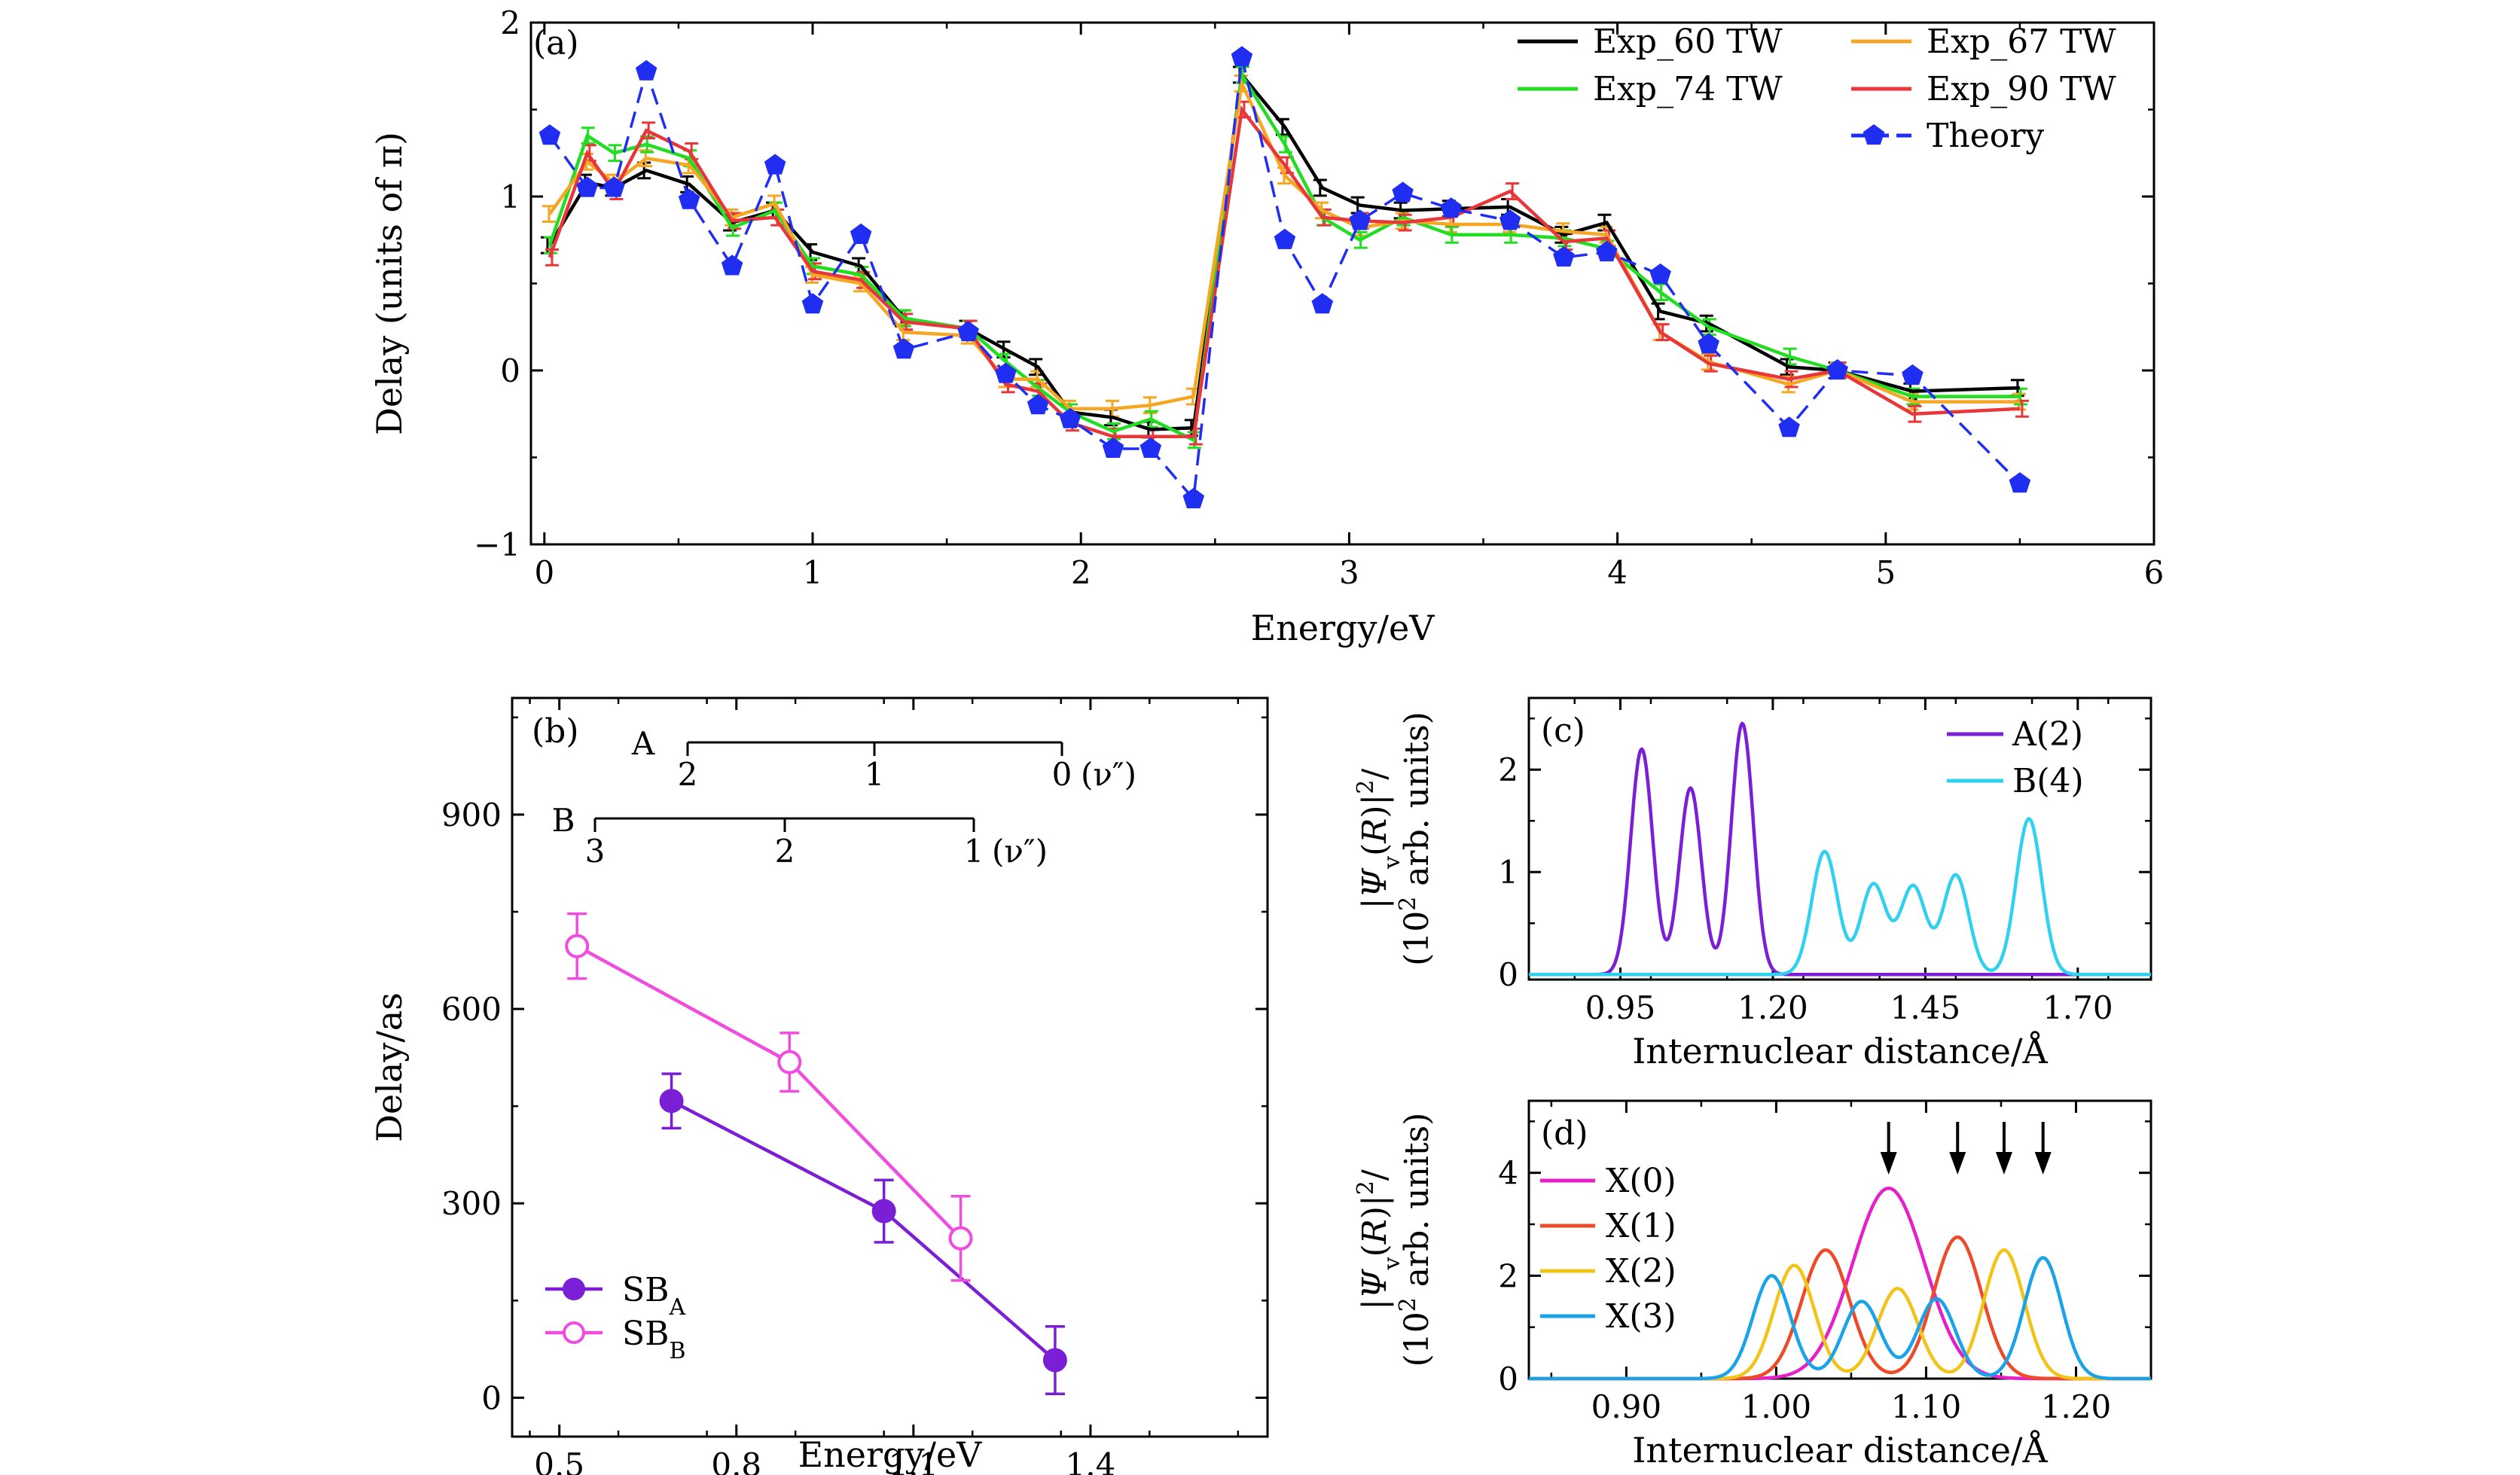 The image size is (2520, 1475). Describe the element at coordinates (1840, 1449) in the screenshot. I see `panel-d-xlabel: Internuclear distance/Å` at that location.